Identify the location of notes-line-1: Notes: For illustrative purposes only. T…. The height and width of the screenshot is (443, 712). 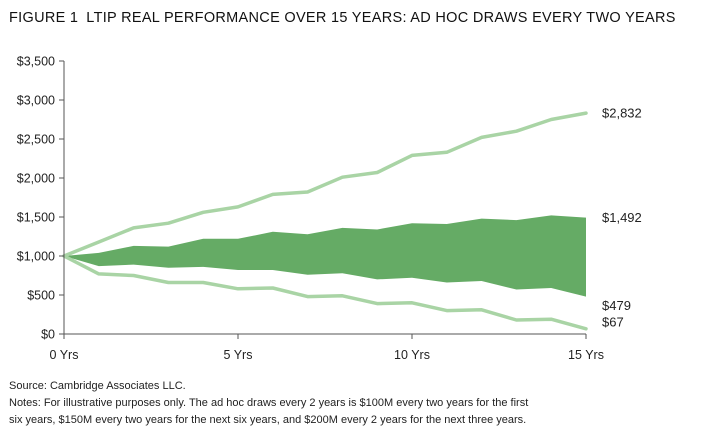
(269, 403).